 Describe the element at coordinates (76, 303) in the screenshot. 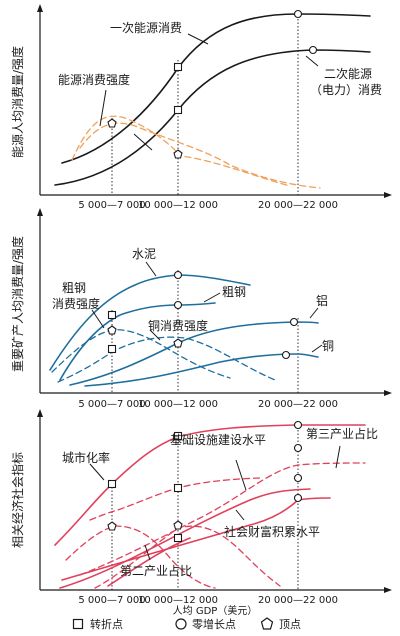

I see `steel-intensity-label-2: 消费强度` at that location.